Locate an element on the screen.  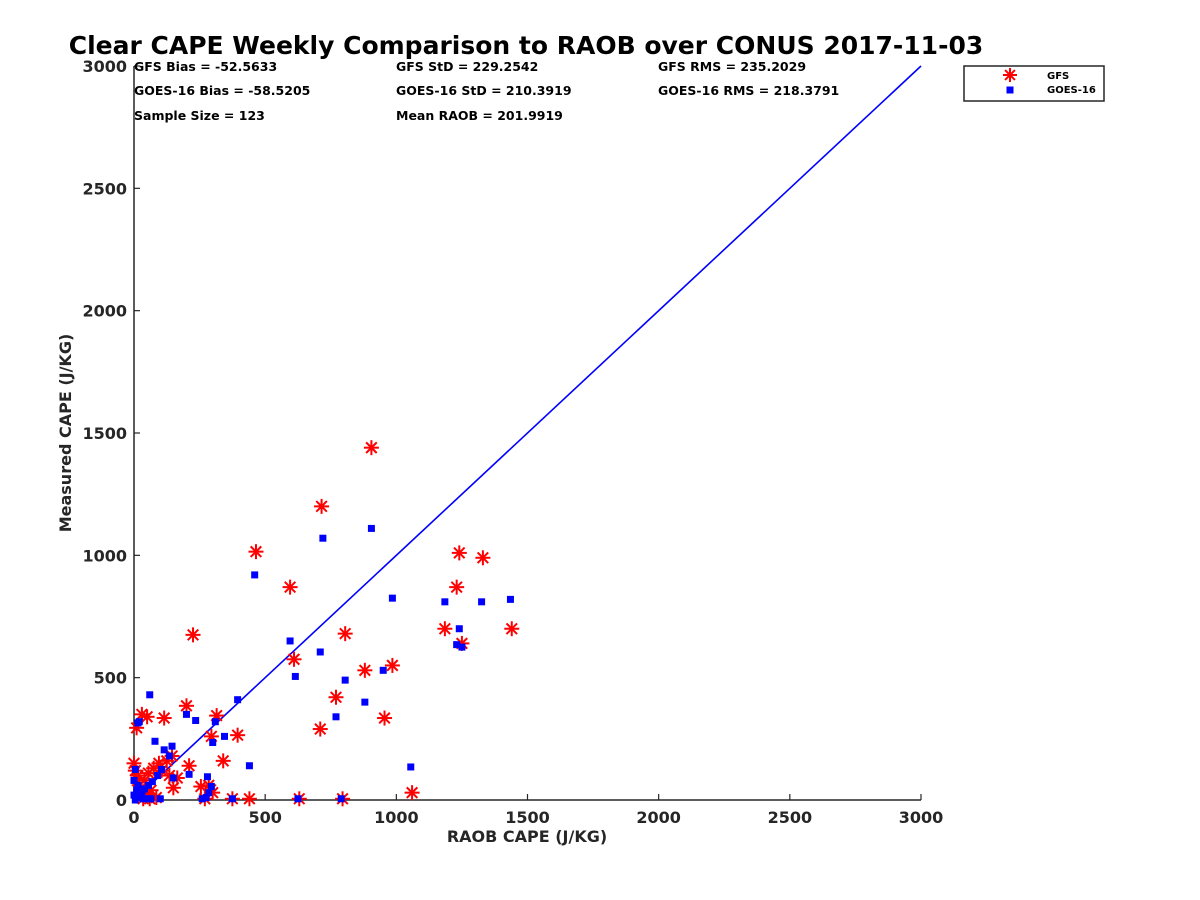
y-tick-label: 1500 is located at coordinates (104, 433).